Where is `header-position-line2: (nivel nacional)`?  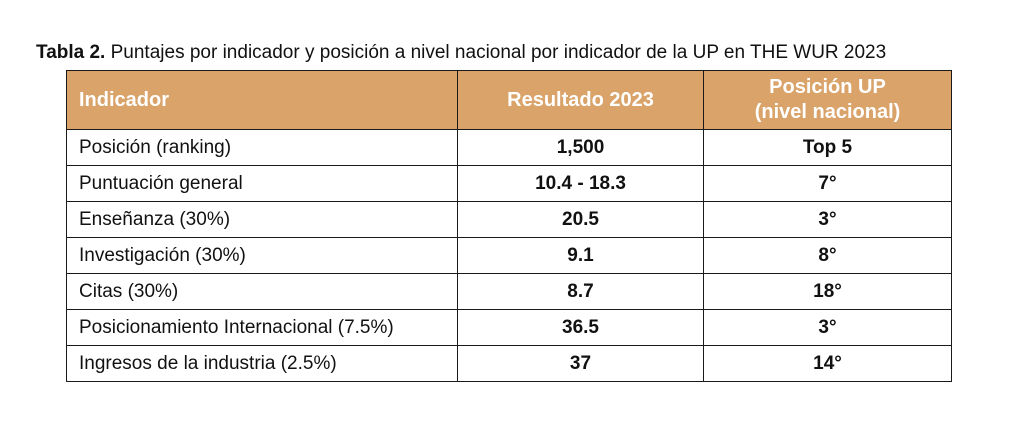
header-position-line2: (nivel nacional) is located at coordinates (827, 112).